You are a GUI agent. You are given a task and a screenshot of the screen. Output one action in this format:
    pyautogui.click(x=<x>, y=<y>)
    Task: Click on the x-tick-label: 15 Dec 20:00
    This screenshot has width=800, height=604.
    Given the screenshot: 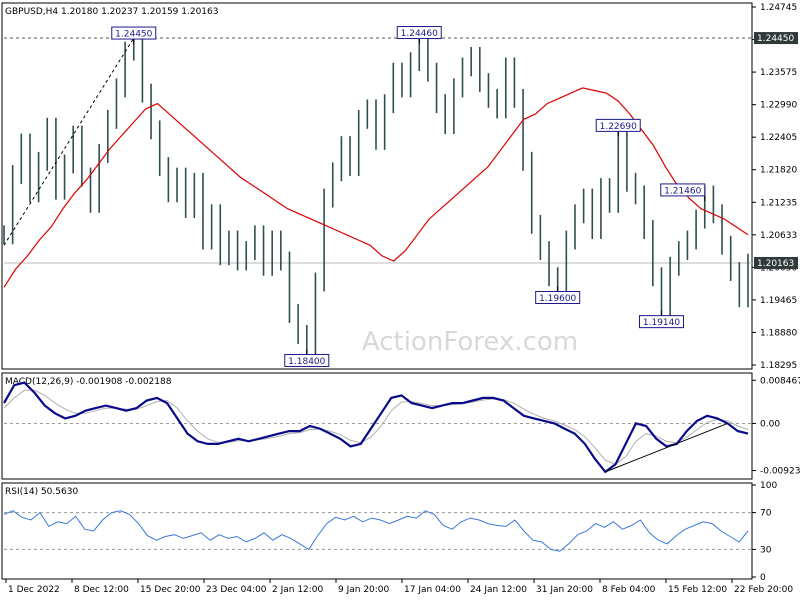 What is the action you would take?
    pyautogui.click(x=170, y=590)
    